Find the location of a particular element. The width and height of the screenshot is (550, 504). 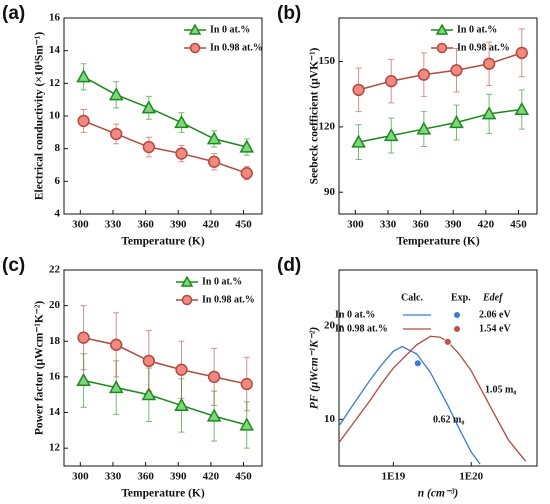

x-tick-label: 300 is located at coordinates (80, 225).